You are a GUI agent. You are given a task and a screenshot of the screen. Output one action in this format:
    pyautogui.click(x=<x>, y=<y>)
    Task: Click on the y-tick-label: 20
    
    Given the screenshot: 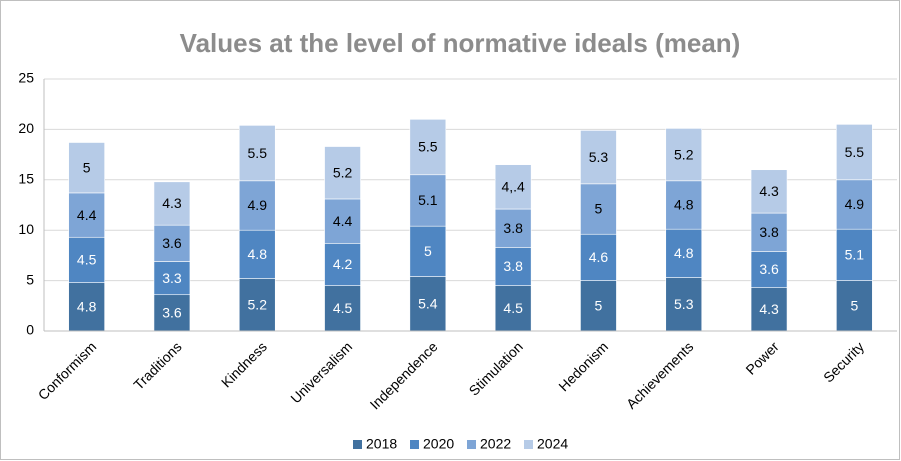 What is the action you would take?
    pyautogui.click(x=26, y=128)
    